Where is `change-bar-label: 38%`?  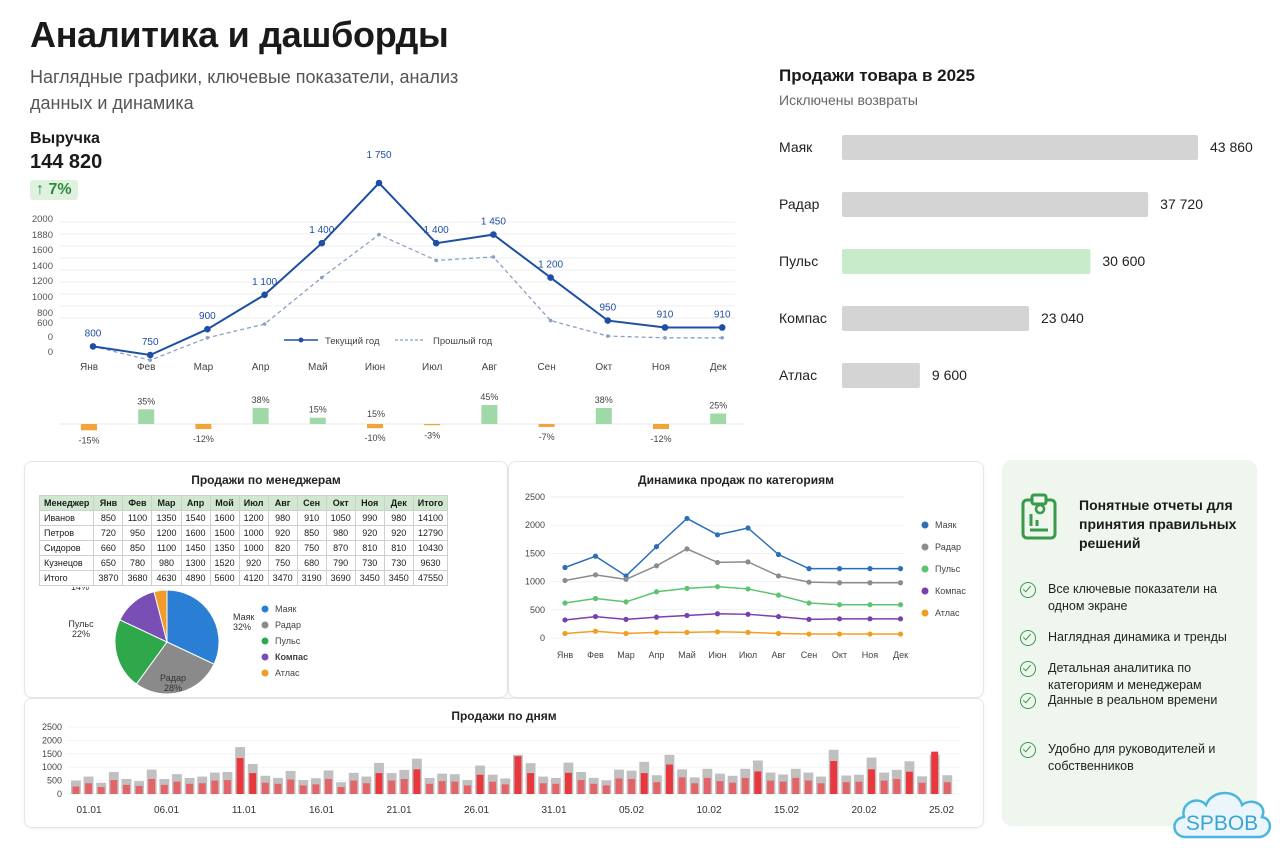
change-bar-label: 38% is located at coordinates (604, 400).